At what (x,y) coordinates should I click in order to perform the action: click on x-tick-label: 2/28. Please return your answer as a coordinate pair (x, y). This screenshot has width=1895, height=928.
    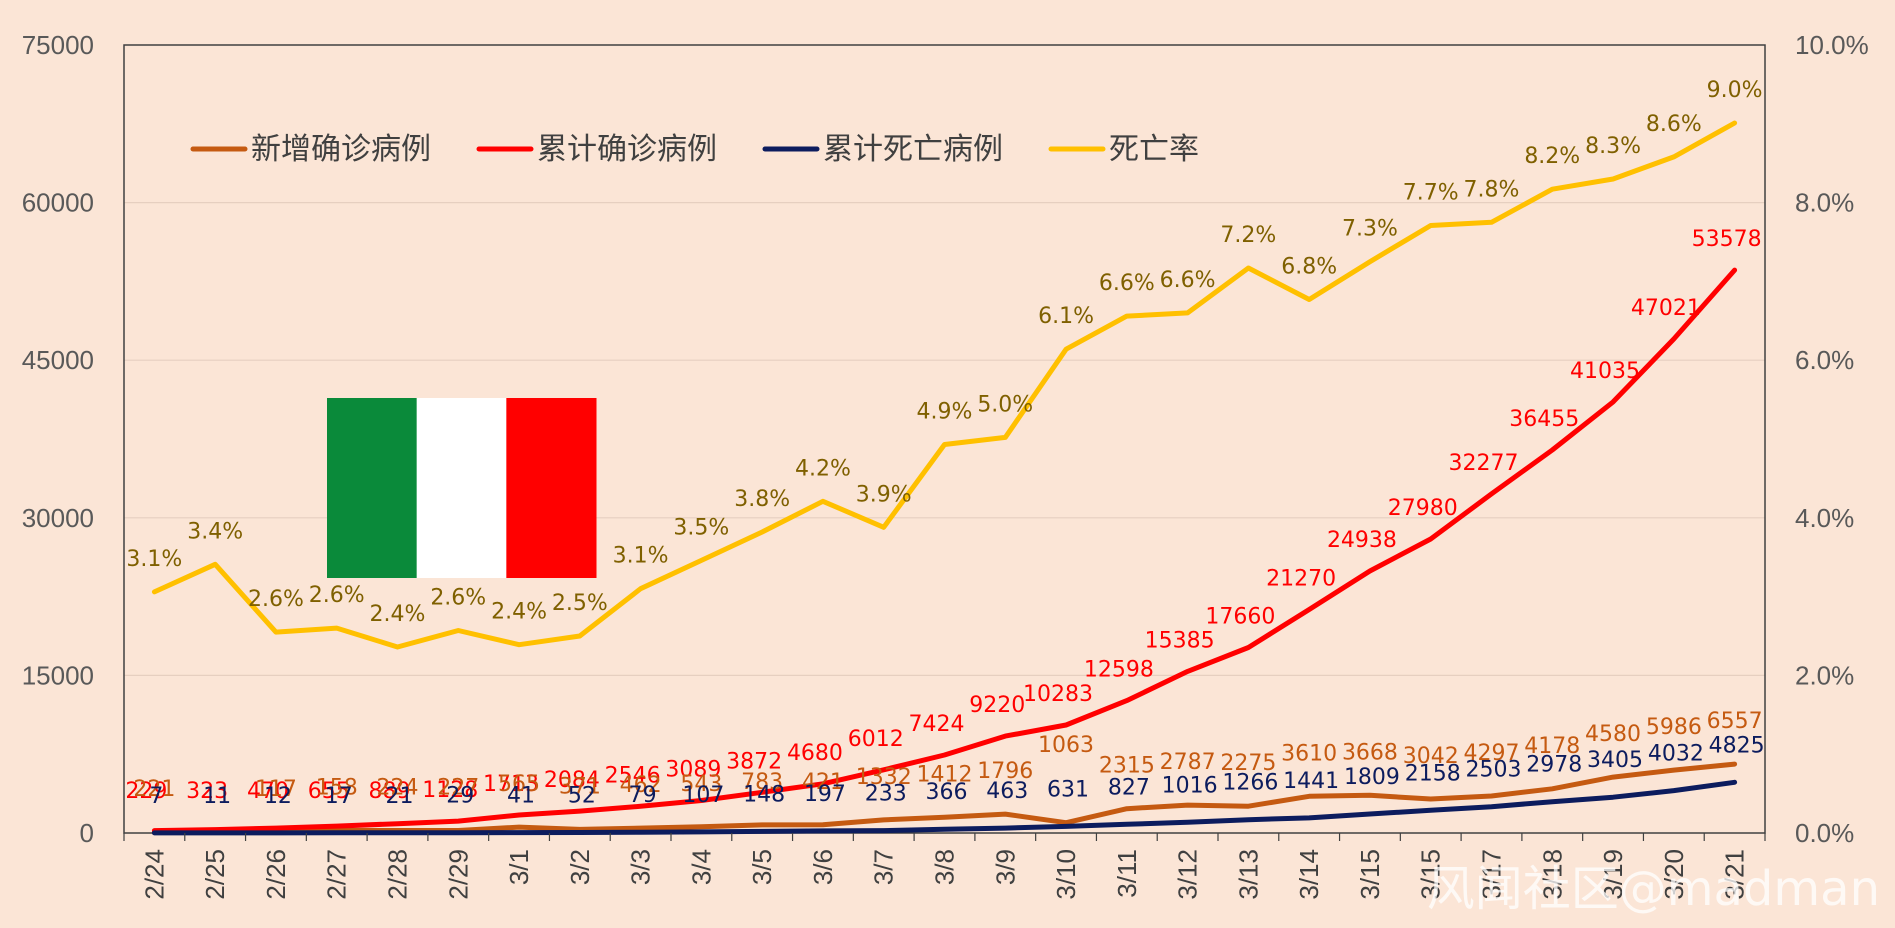
    Looking at the image, I should click on (398, 874).